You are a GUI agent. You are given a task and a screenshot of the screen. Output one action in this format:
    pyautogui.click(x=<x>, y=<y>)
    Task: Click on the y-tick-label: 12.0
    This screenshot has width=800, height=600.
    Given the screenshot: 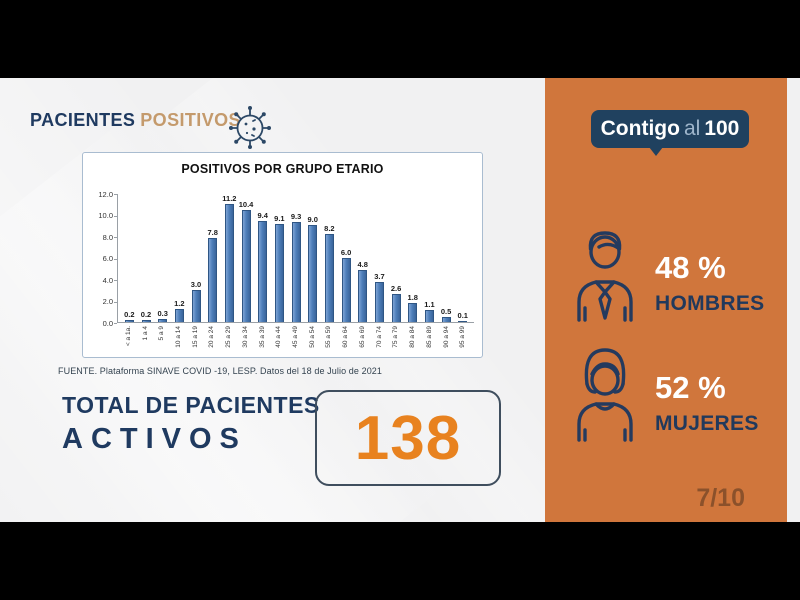 What is the action you would take?
    pyautogui.click(x=105, y=194)
    